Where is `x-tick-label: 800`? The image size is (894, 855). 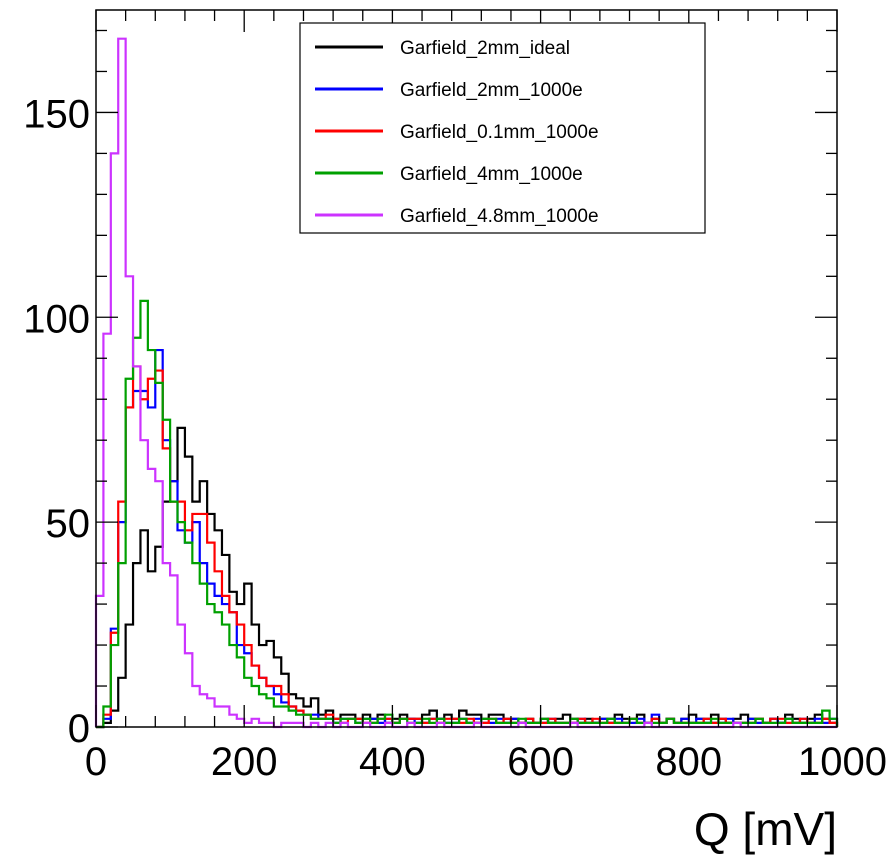 x-tick-label: 800 is located at coordinates (688, 762).